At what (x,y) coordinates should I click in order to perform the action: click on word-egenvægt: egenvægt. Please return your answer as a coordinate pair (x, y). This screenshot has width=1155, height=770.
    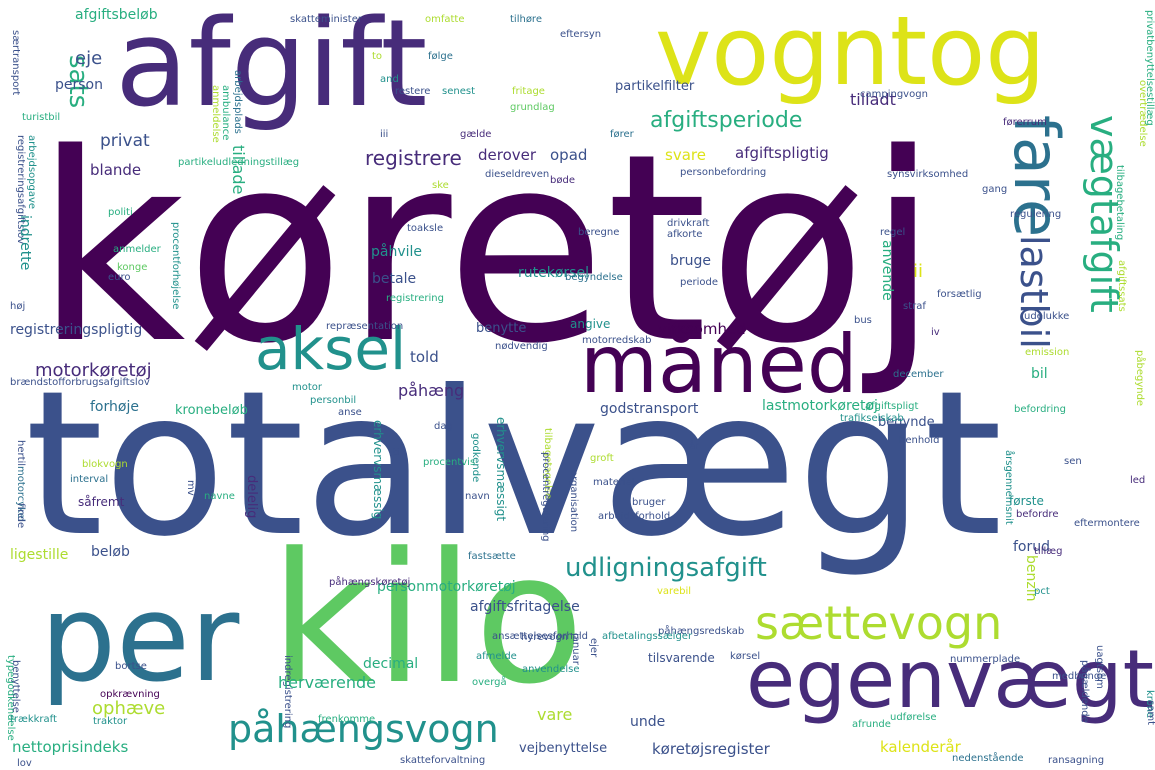
    Looking at the image, I should click on (950, 679).